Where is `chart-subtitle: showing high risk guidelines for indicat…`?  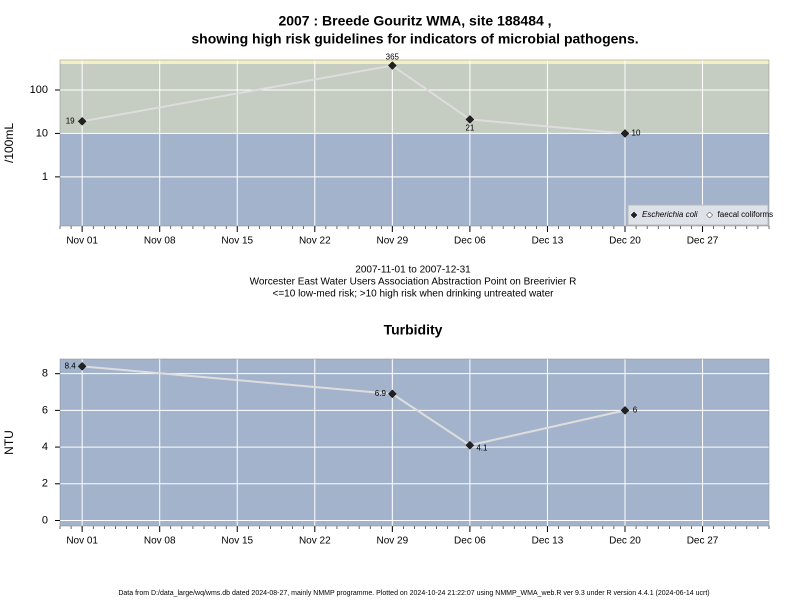
chart-subtitle: showing high risk guidelines for indicat… is located at coordinates (414, 39).